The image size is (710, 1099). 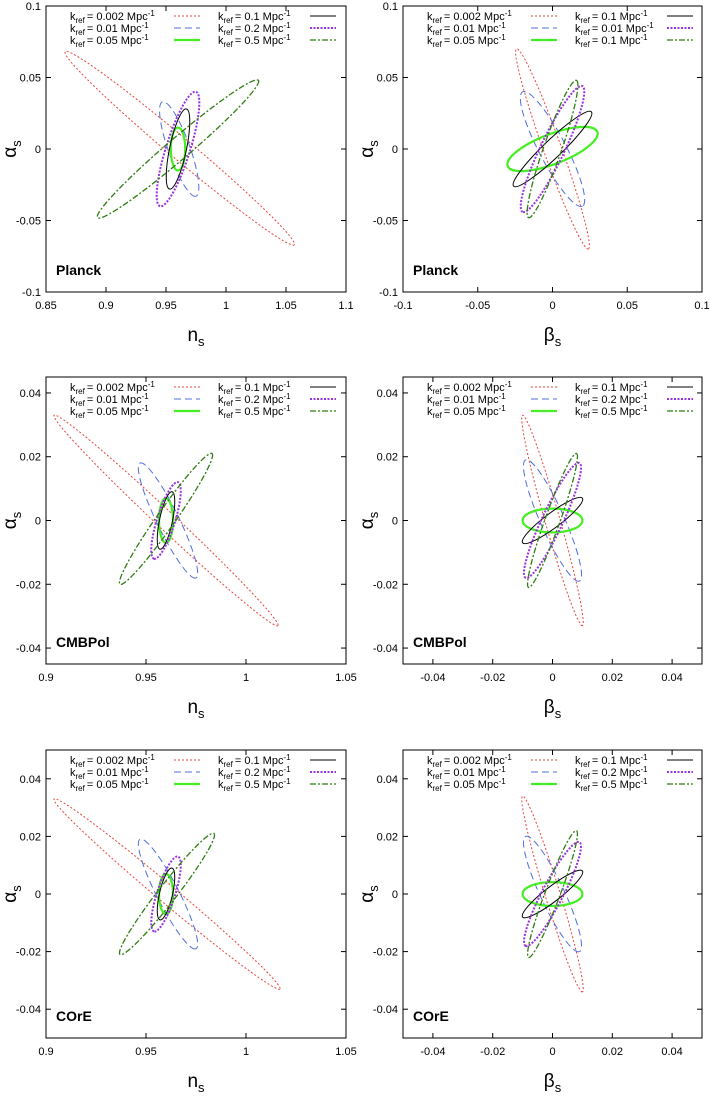 I want to click on x-tick-label: 0.9, so click(x=45, y=1052).